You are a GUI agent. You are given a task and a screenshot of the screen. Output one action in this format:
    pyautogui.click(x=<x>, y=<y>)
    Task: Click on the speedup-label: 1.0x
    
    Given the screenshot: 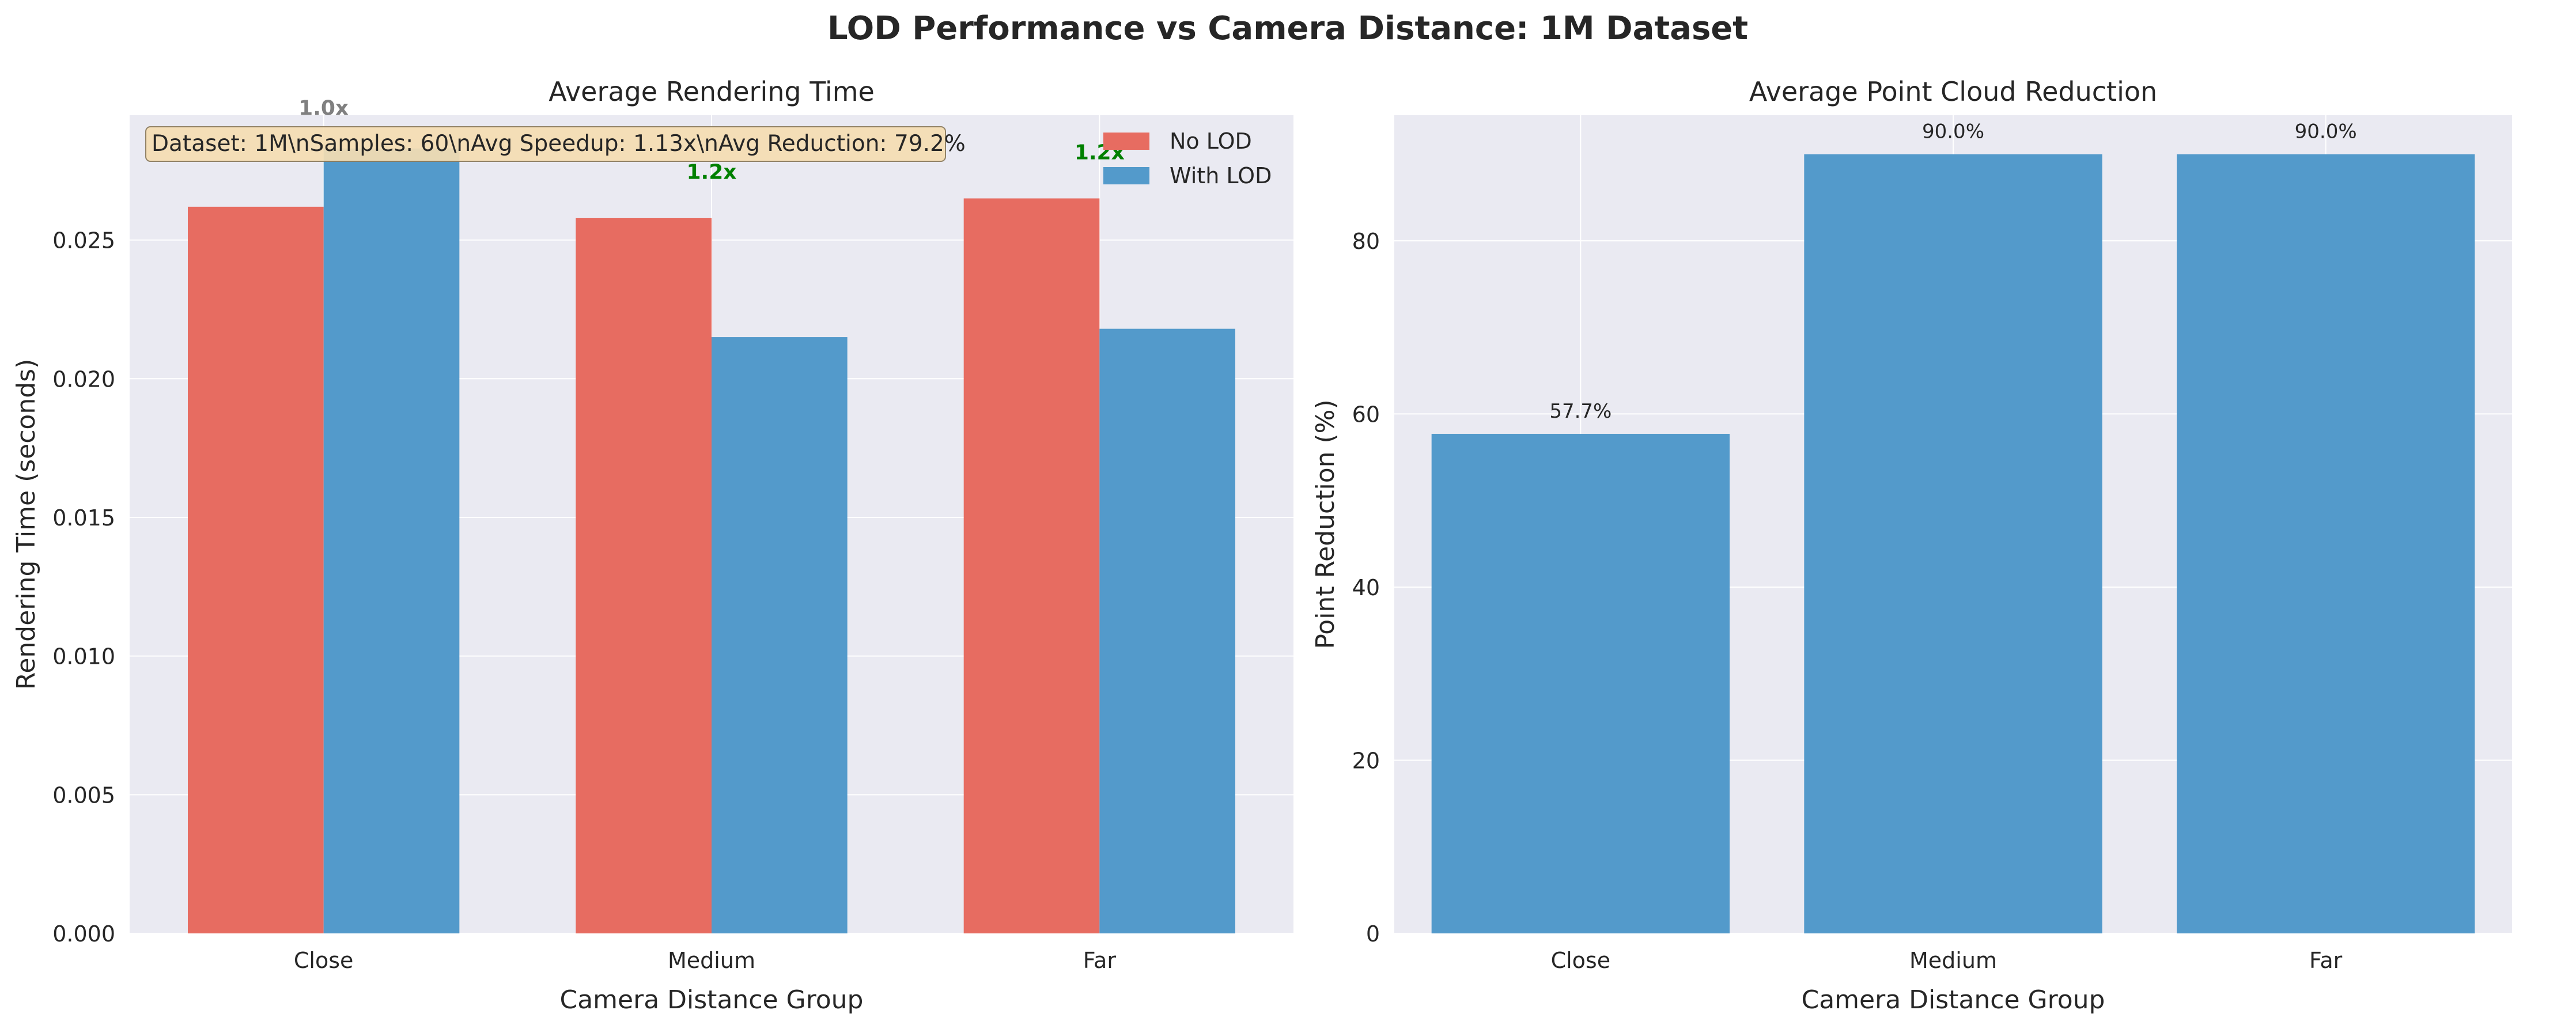 What is the action you would take?
    pyautogui.click(x=323, y=108)
    